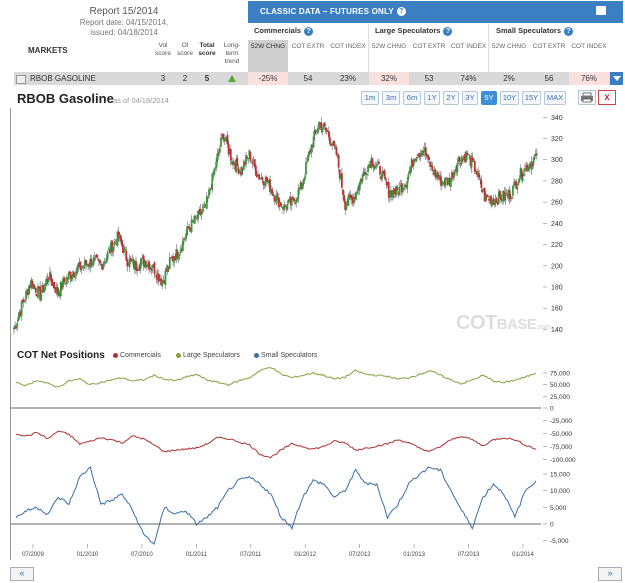 The image size is (625, 583). Describe the element at coordinates (552, 525) in the screenshot. I see `y-tick-label: 0` at that location.